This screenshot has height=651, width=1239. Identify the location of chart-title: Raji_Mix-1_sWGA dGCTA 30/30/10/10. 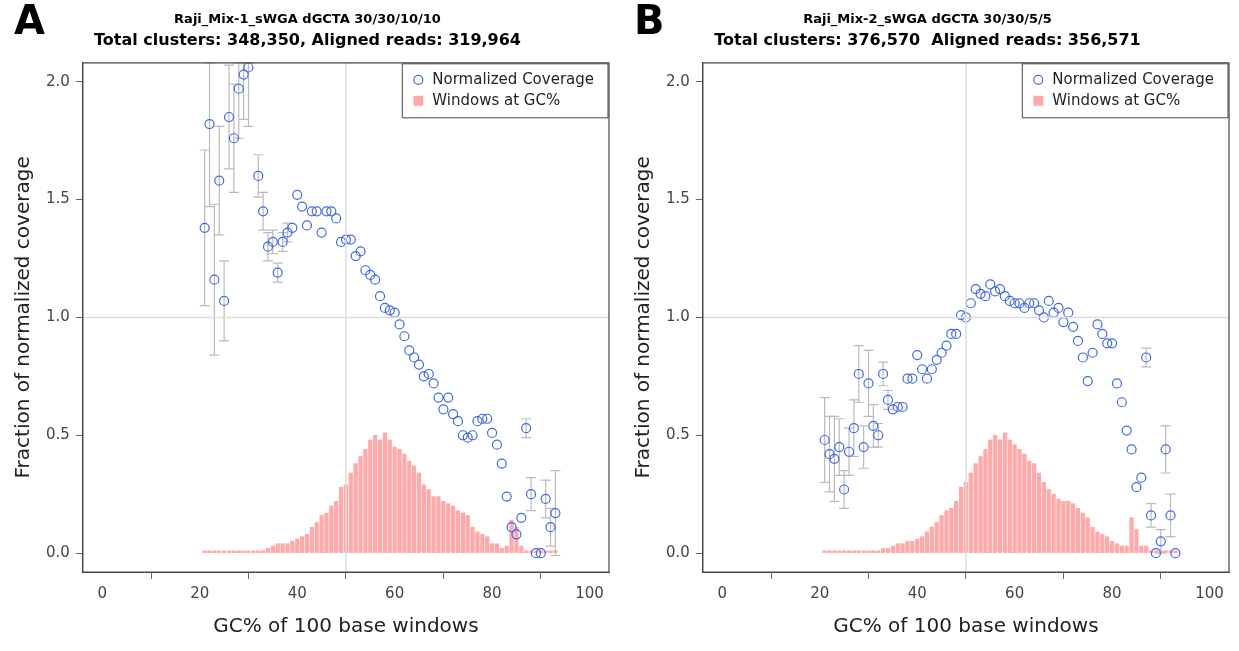
(307, 19).